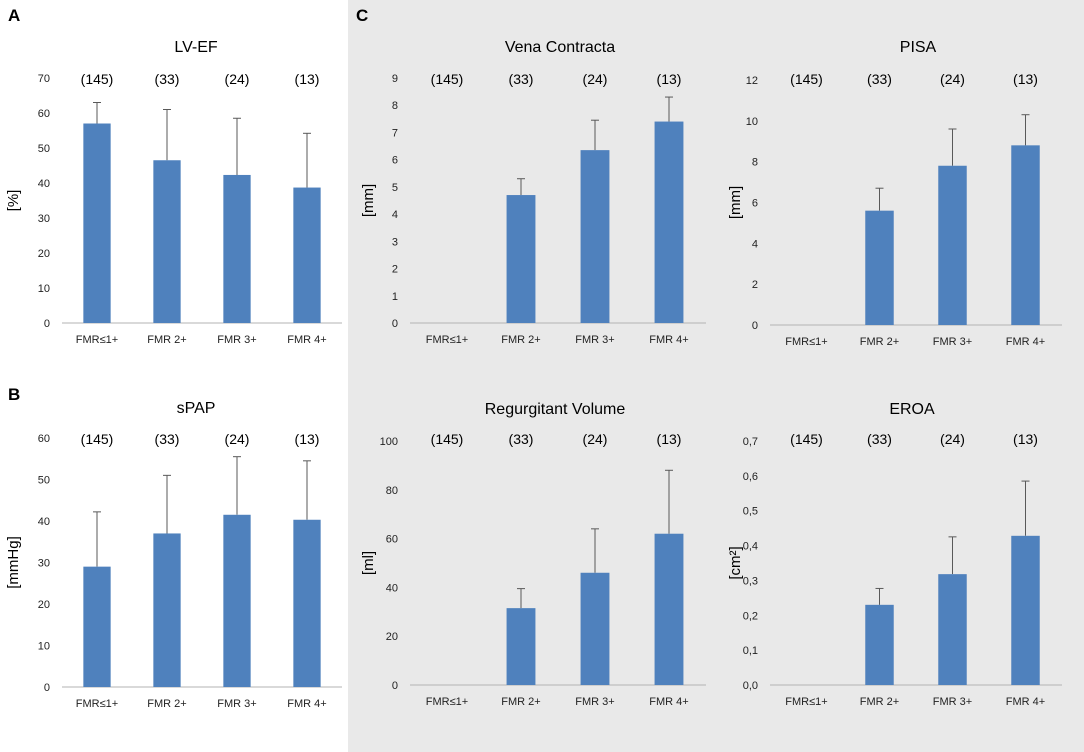 This screenshot has height=752, width=1084. Describe the element at coordinates (735, 202) in the screenshot. I see `pisa-ylabel: [mm]` at that location.